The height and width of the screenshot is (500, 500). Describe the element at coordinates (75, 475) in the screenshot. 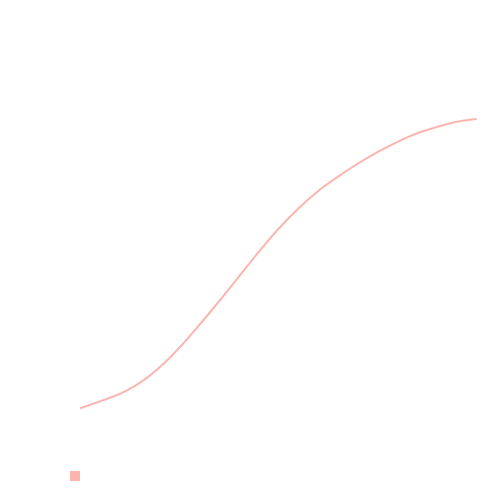

I see `legend-swatch` at that location.